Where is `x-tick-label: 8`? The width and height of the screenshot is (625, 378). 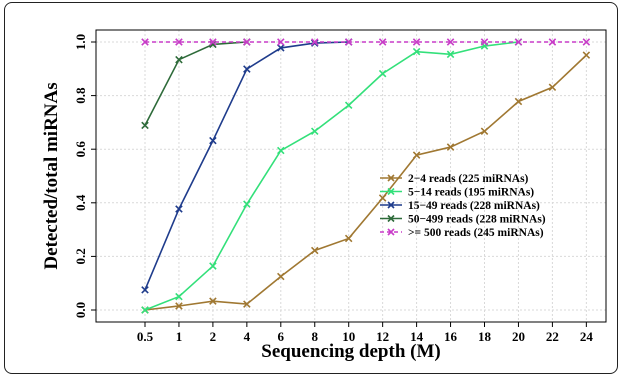
x-tick-label: 8 is located at coordinates (315, 336).